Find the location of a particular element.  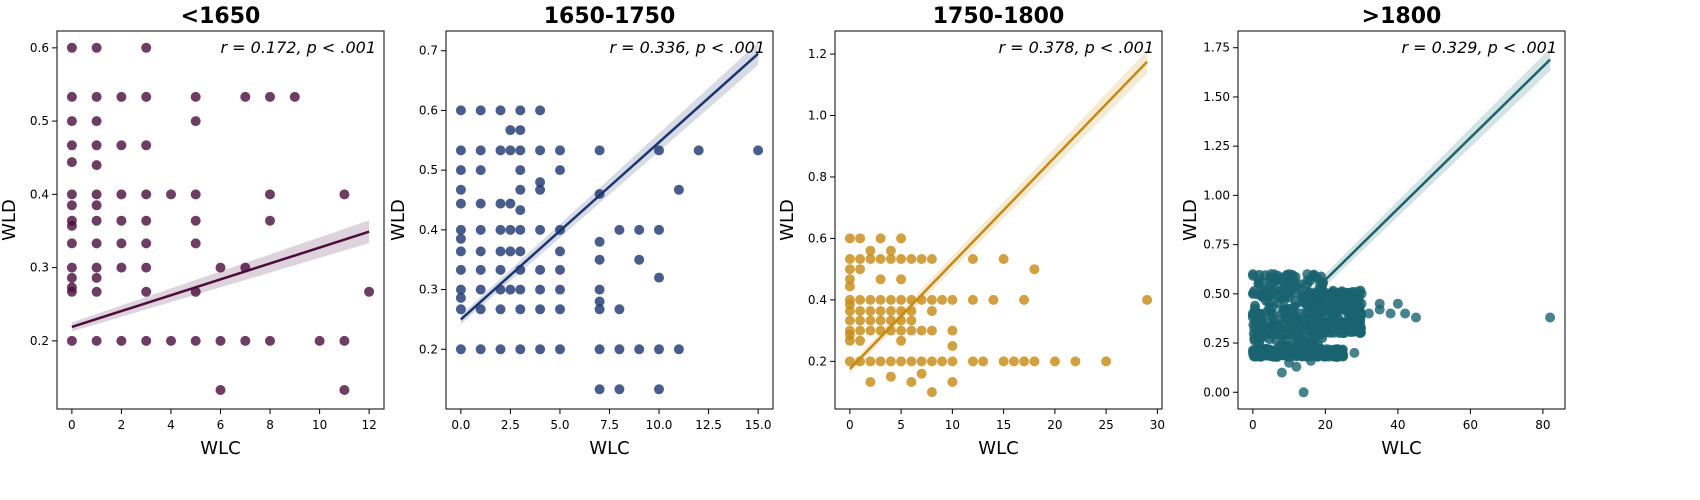

y-axis-label: WLD is located at coordinates (787, 220).